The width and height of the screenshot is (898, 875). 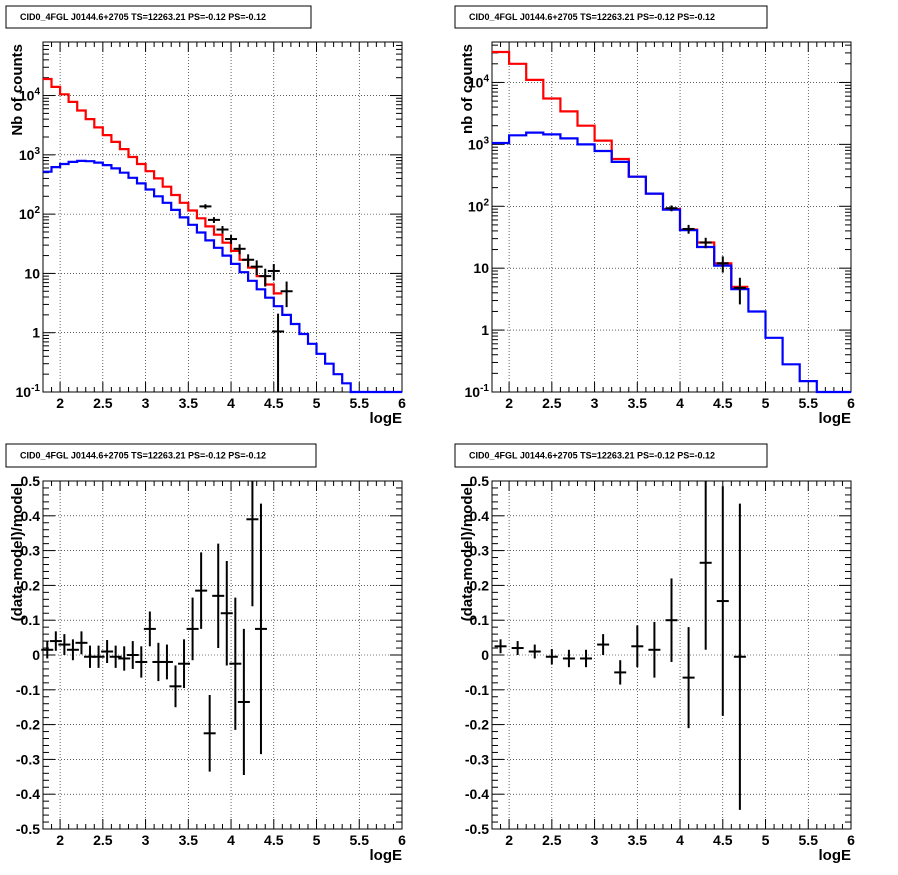 What do you see at coordinates (31, 551) in the screenshot?
I see `y-tick-label: 0.3` at bounding box center [31, 551].